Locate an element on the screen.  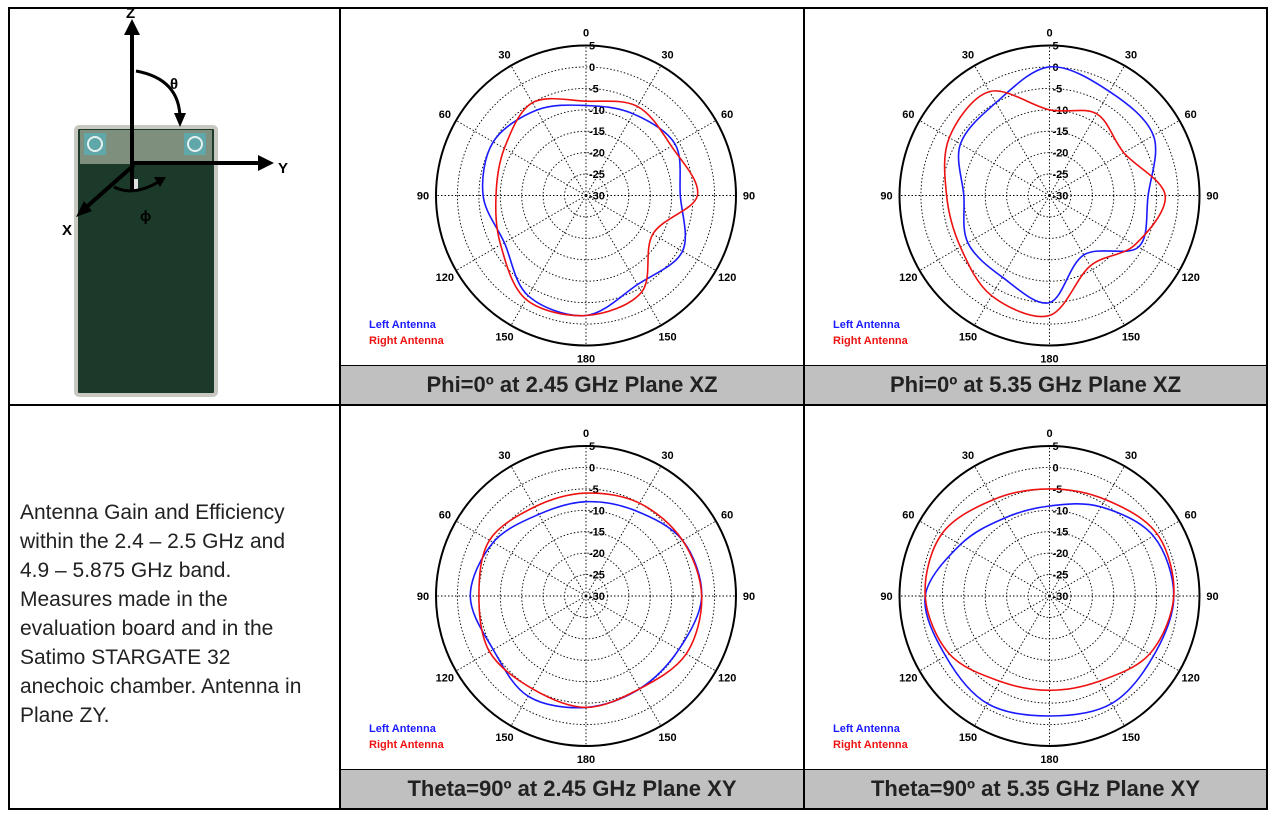
series-line-right-antenna is located at coordinates (1049, 590).